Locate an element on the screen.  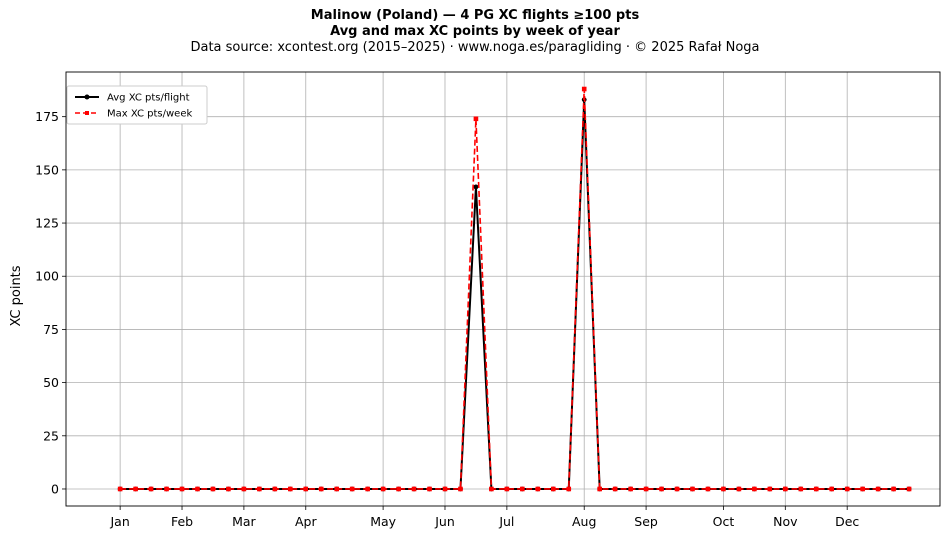
y-tick-label: 50 is located at coordinates (51, 382).